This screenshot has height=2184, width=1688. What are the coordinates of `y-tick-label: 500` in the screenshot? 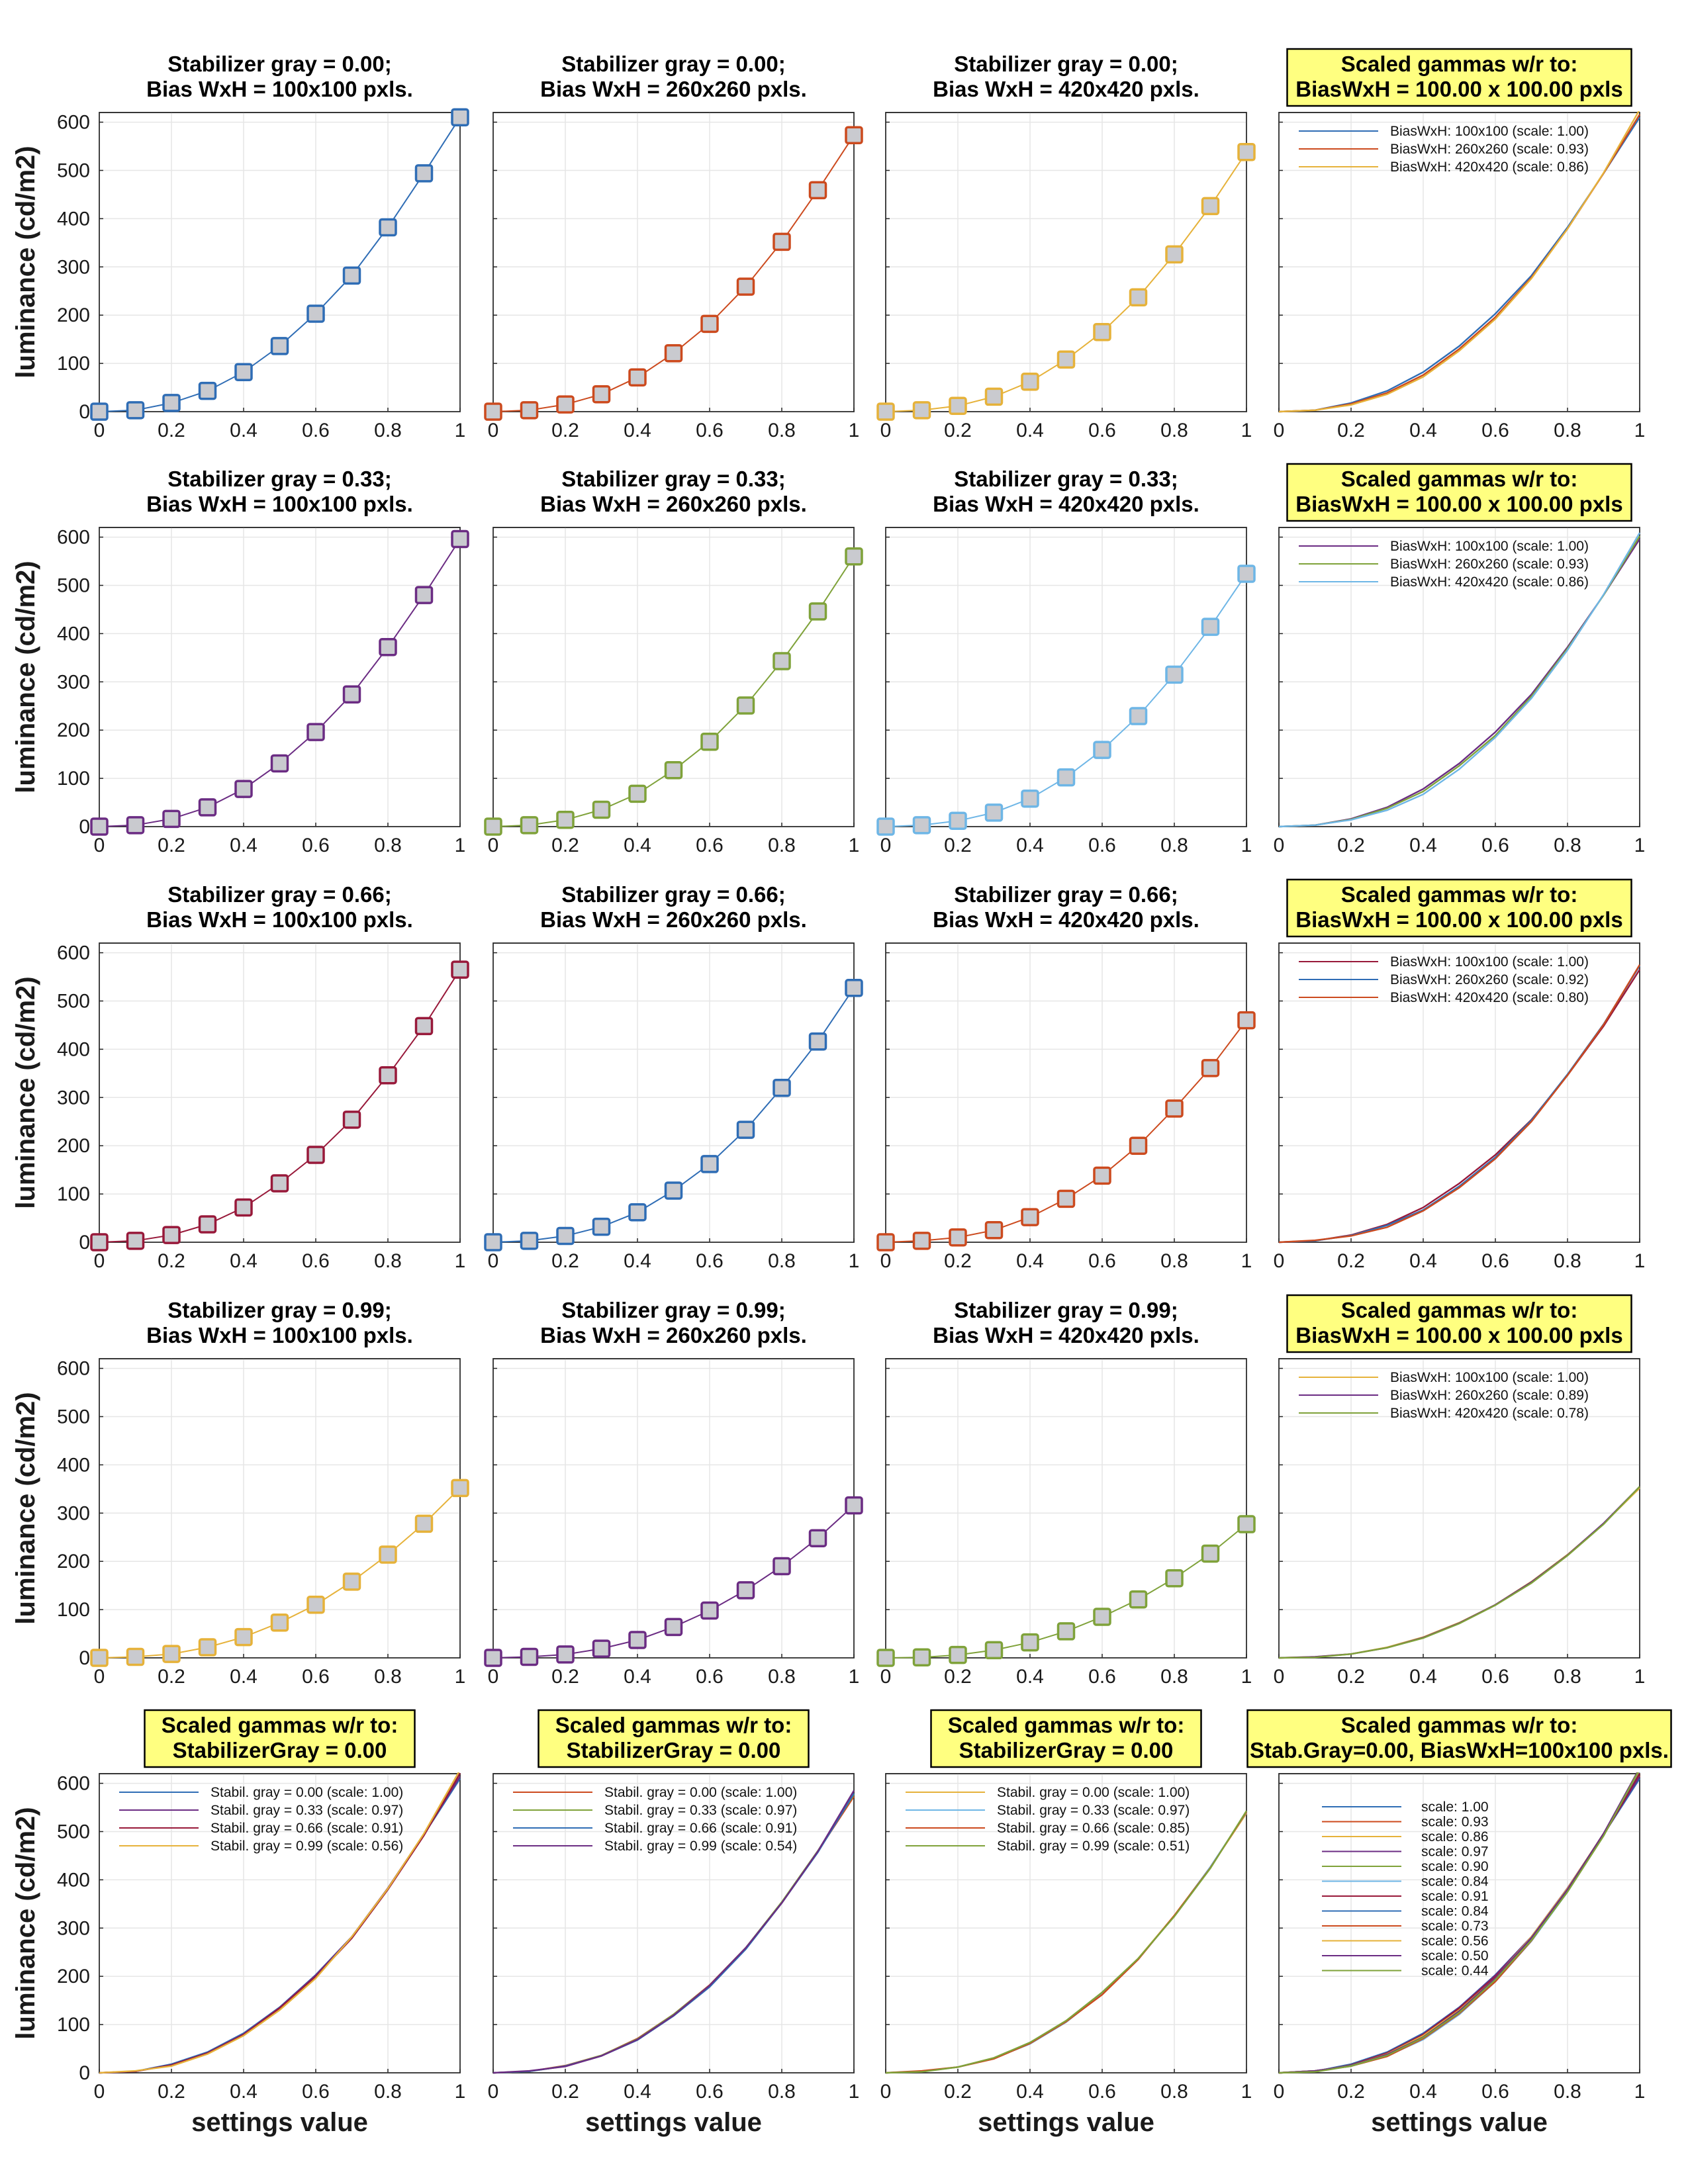 It's located at (73, 1417).